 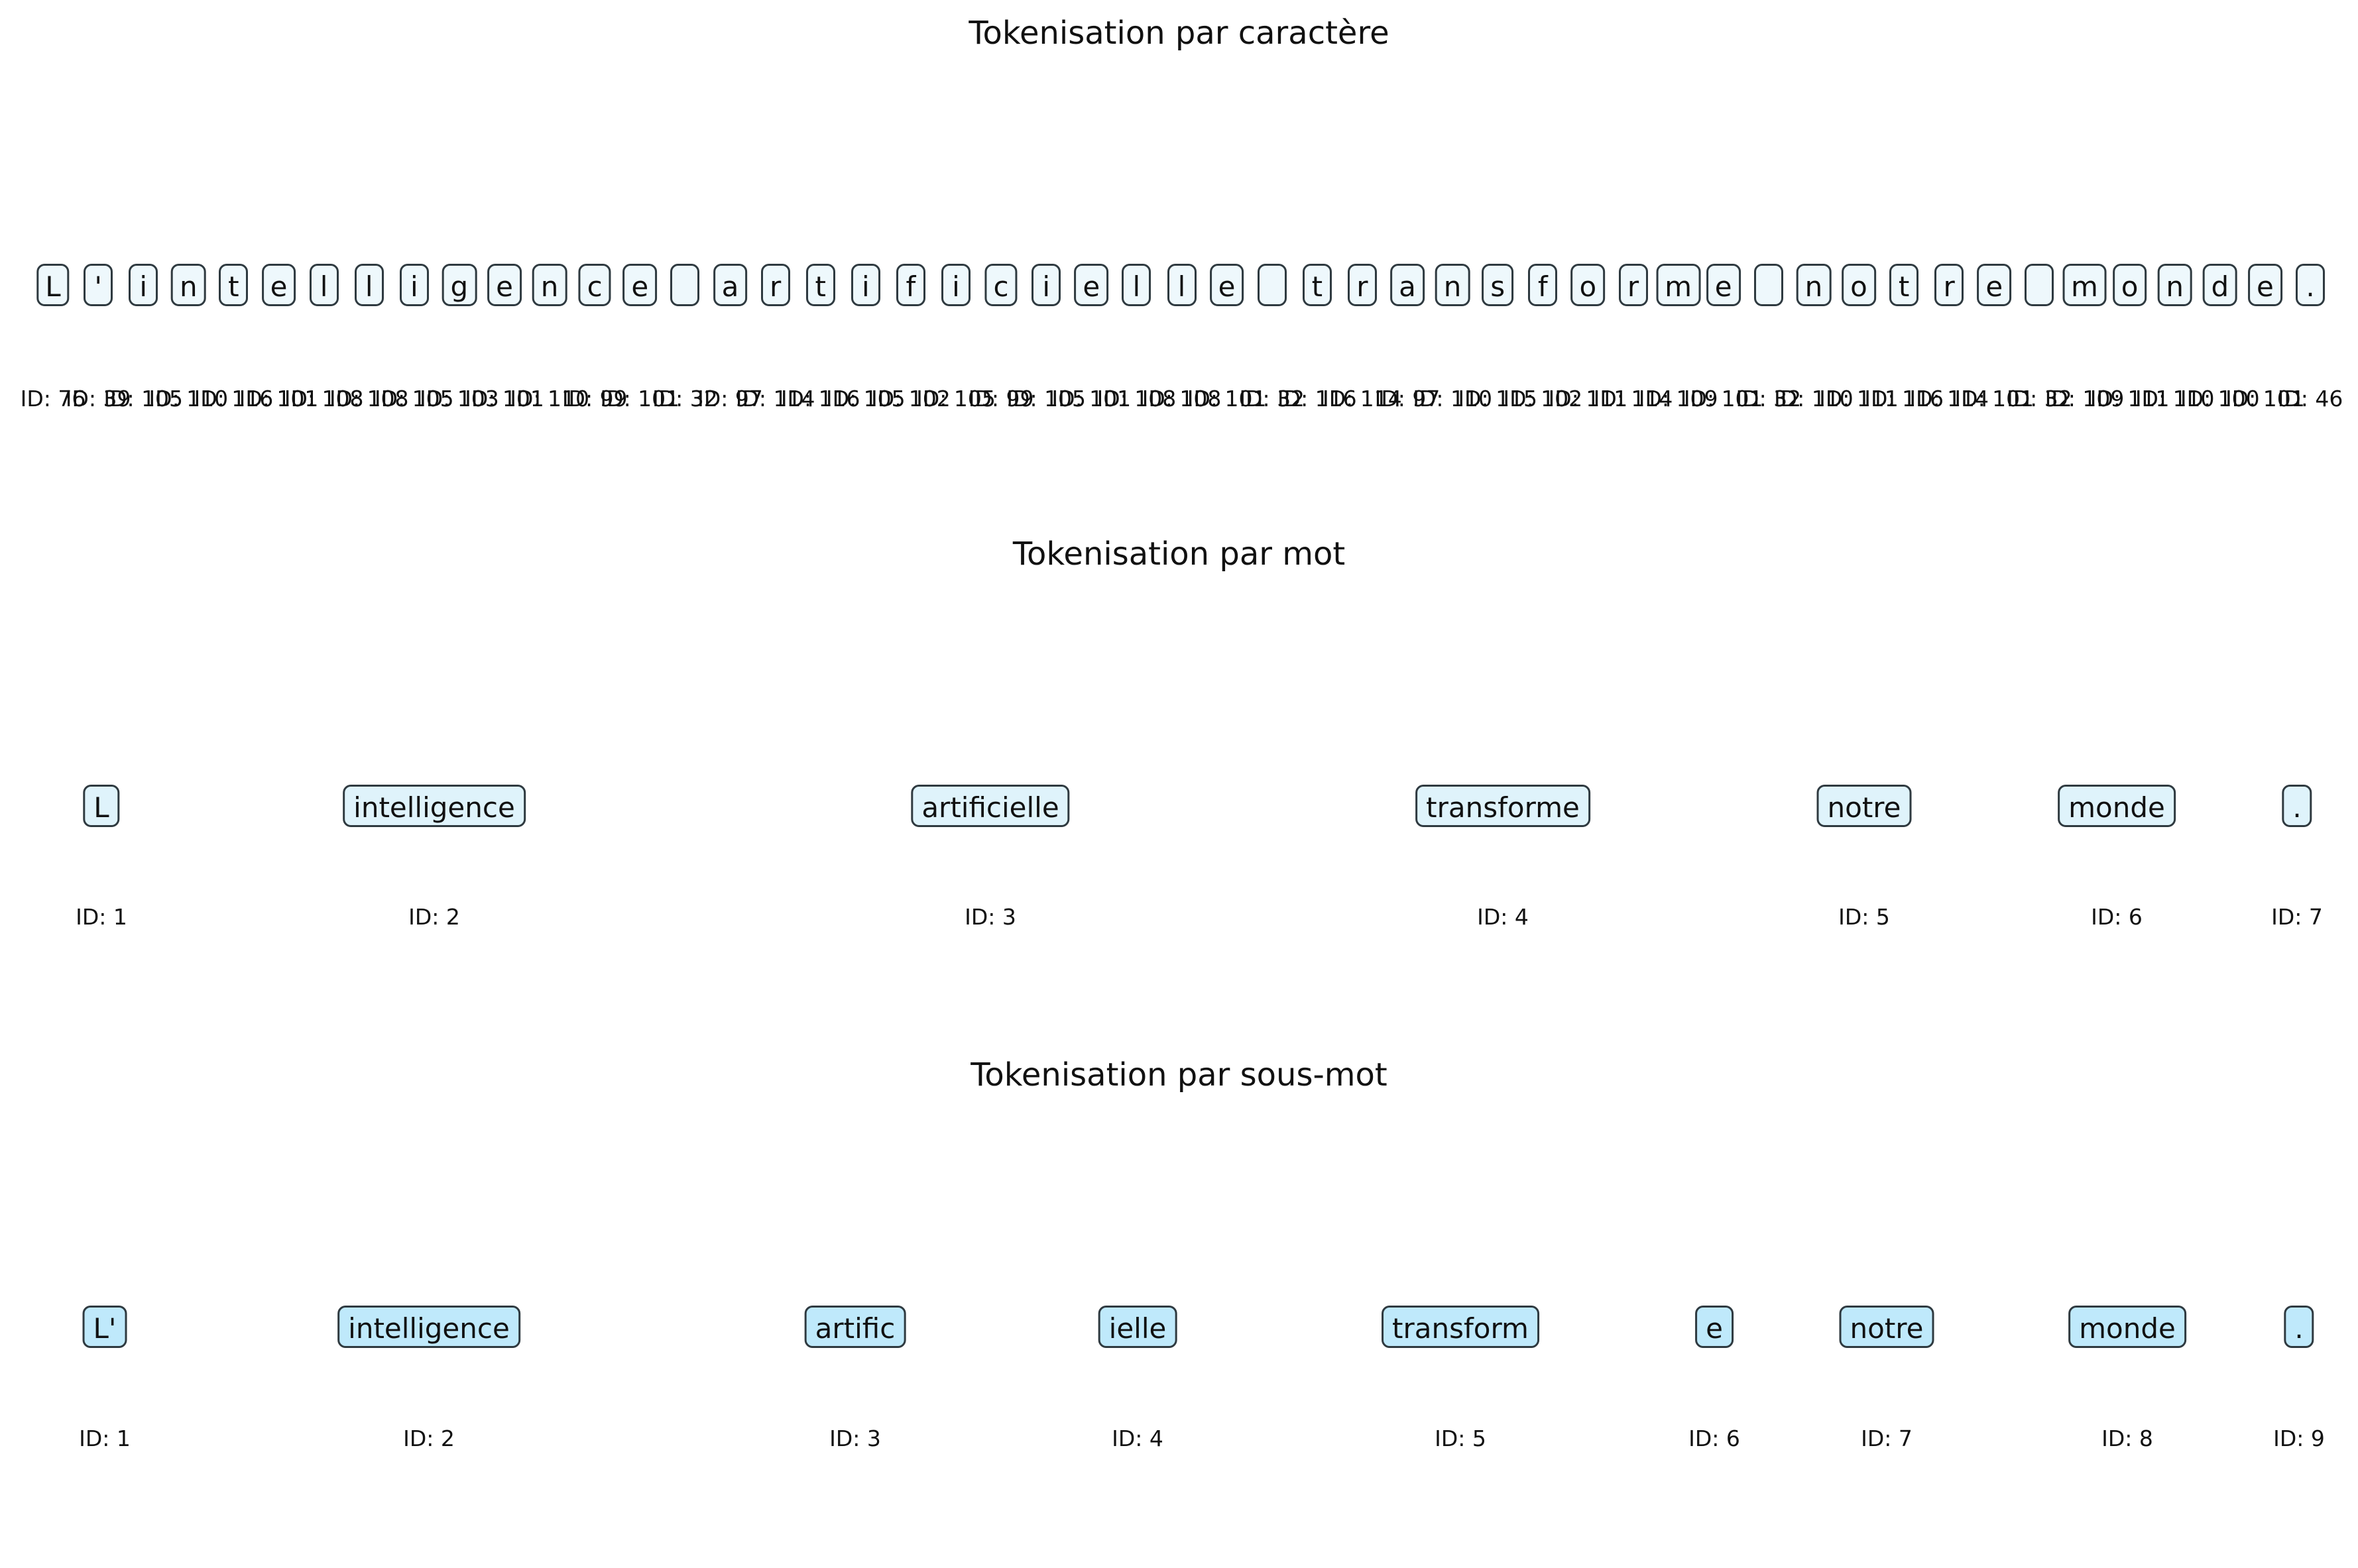 I want to click on token-id-label: ID: 115, so click(x=1498, y=399).